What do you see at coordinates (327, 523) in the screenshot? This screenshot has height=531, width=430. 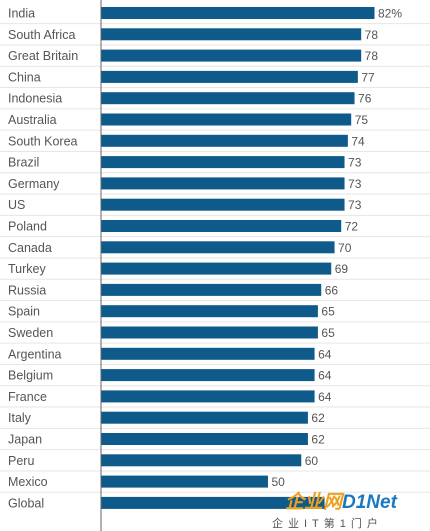 I see `watermark-tagline: 企业IT第1门户` at bounding box center [327, 523].